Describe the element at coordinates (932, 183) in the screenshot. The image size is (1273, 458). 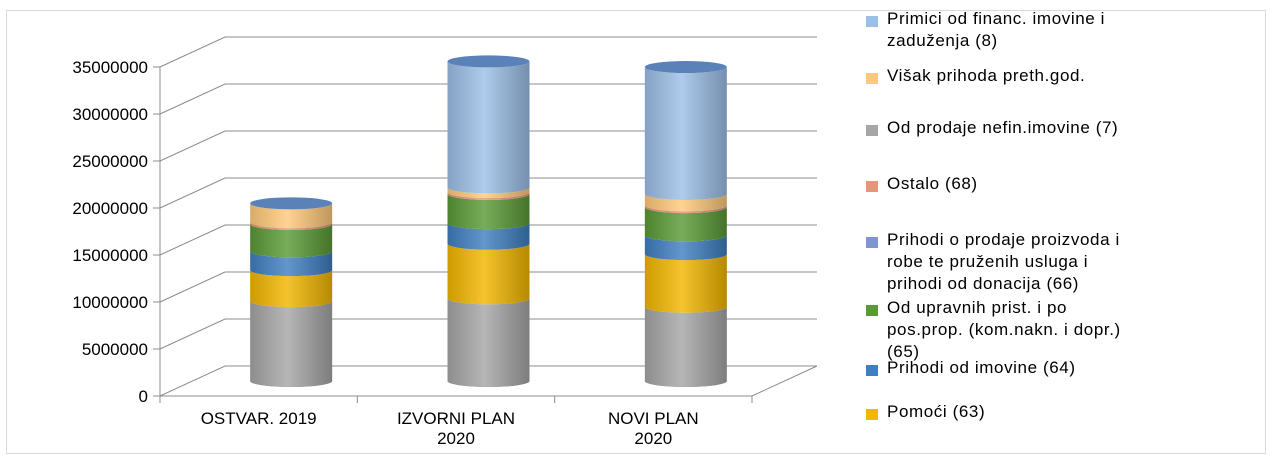
I see `legend-label: Ostalo (68)` at that location.